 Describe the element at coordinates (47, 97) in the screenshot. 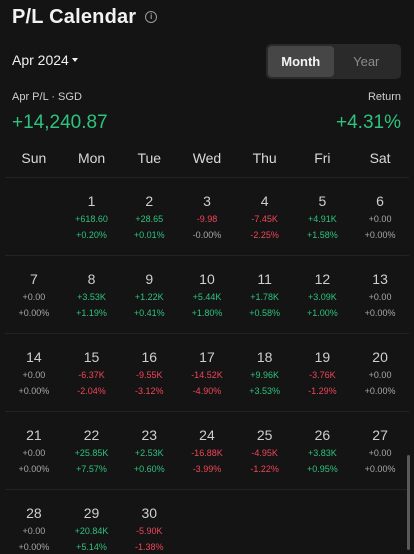

I see `pl-label: Apr P/L · SGD` at that location.